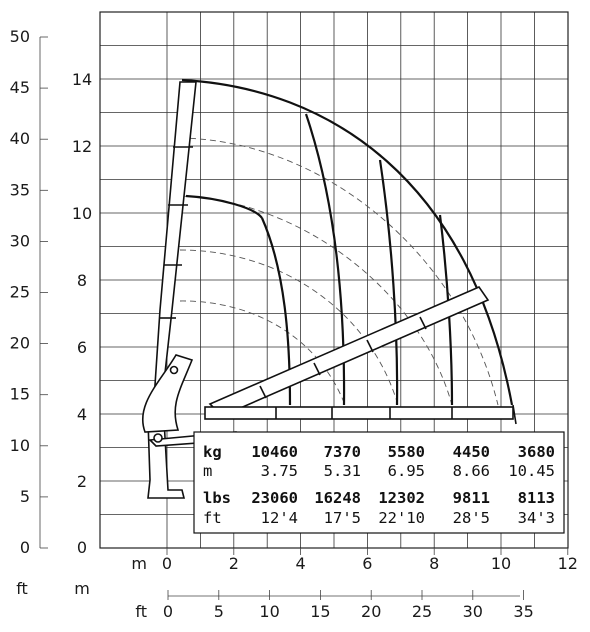 The image size is (590, 632). I want to click on row-m-value-3: 6.95, so click(406, 471).